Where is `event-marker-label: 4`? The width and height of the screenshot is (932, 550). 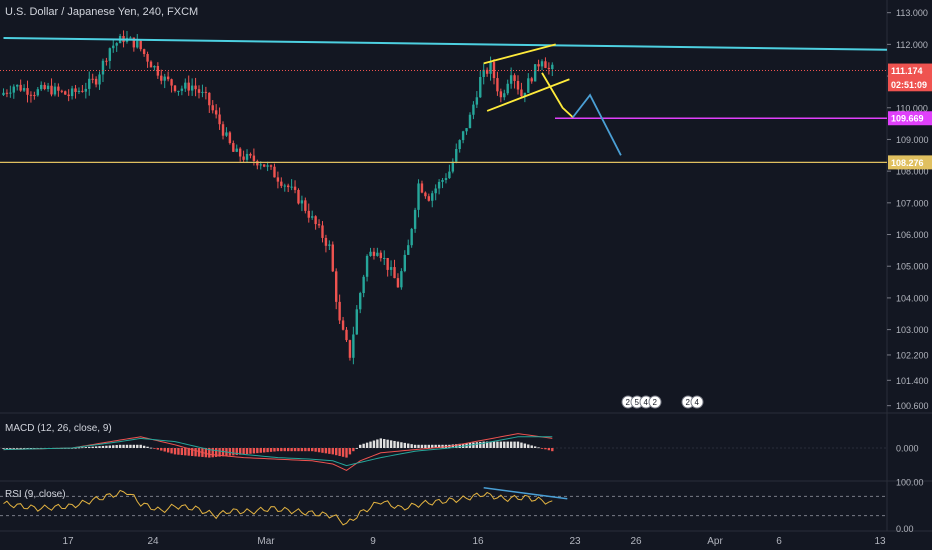
event-marker-label: 4 is located at coordinates (646, 402).